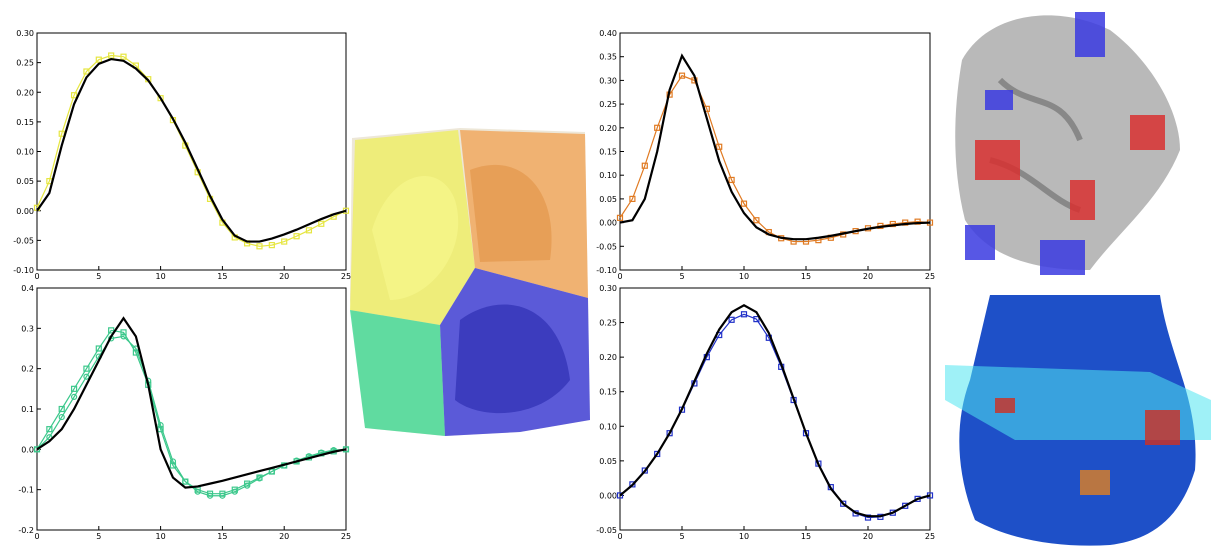 The height and width of the screenshot is (551, 1211). I want to click on segmented-volume-render, so click(470, 282).